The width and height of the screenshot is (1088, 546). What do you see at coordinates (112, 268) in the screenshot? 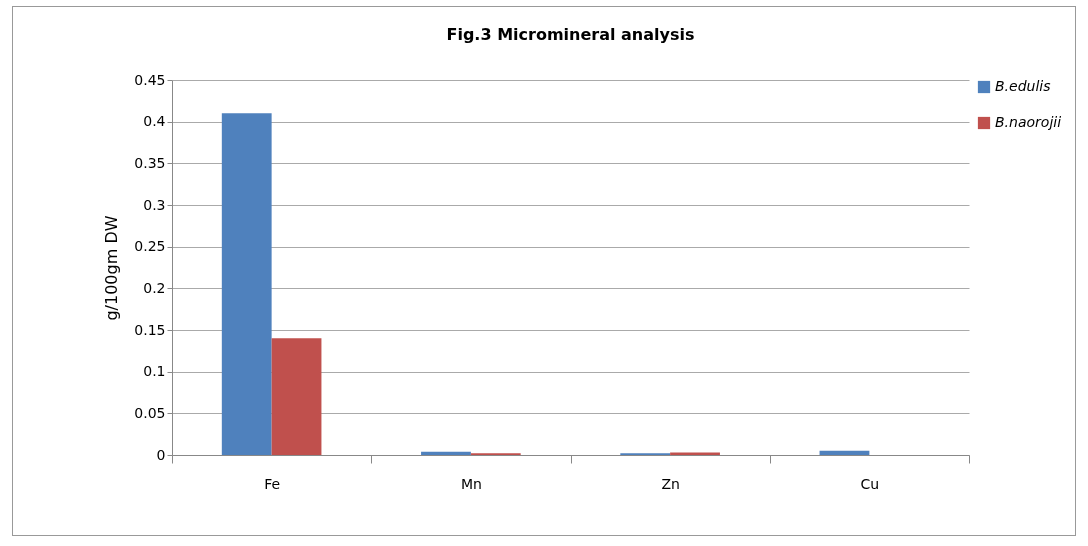
I see `y-axis-title: g/100gm DW` at bounding box center [112, 268].